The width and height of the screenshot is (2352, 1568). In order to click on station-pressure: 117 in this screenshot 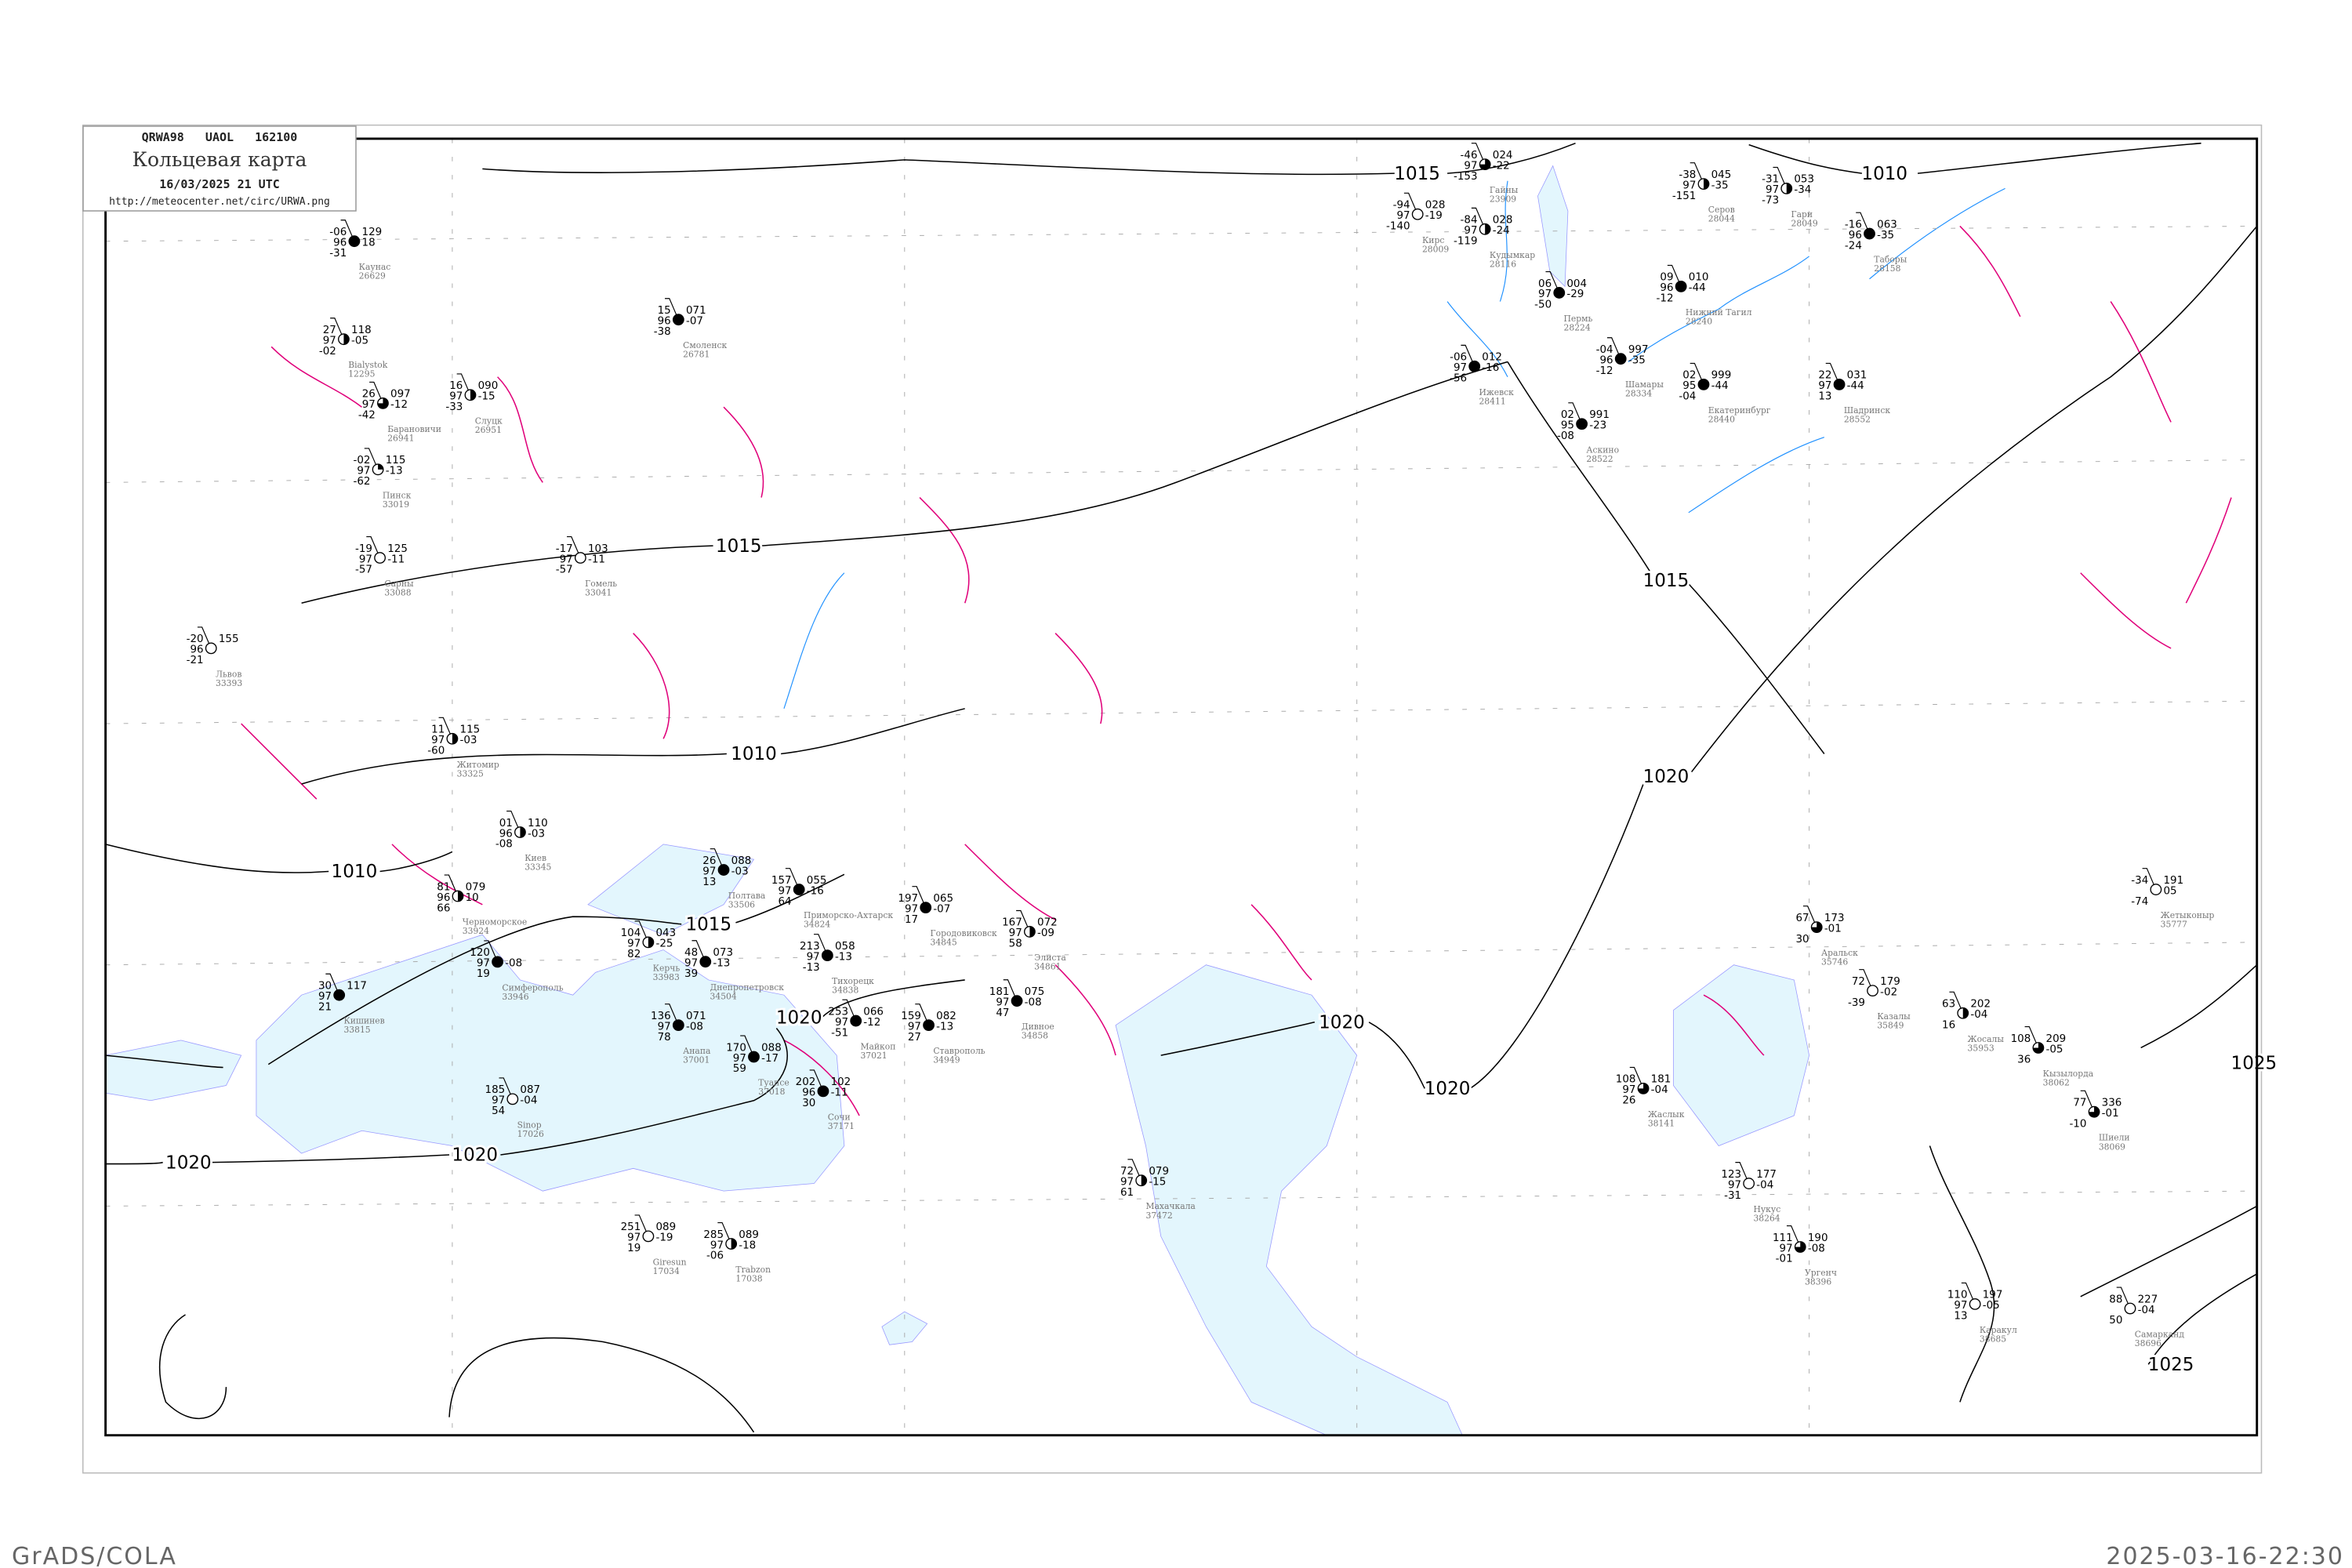, I will do `click(357, 986)`.